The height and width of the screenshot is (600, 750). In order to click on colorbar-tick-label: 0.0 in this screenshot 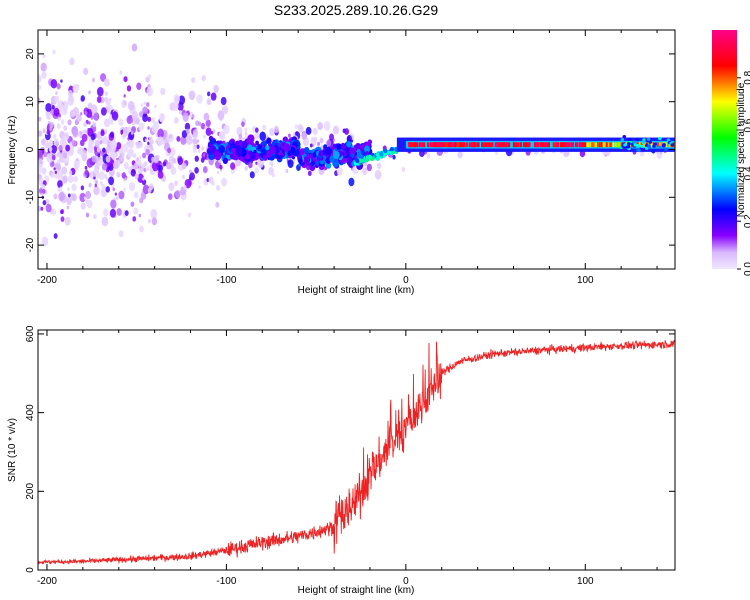, I will do `click(746, 269)`.